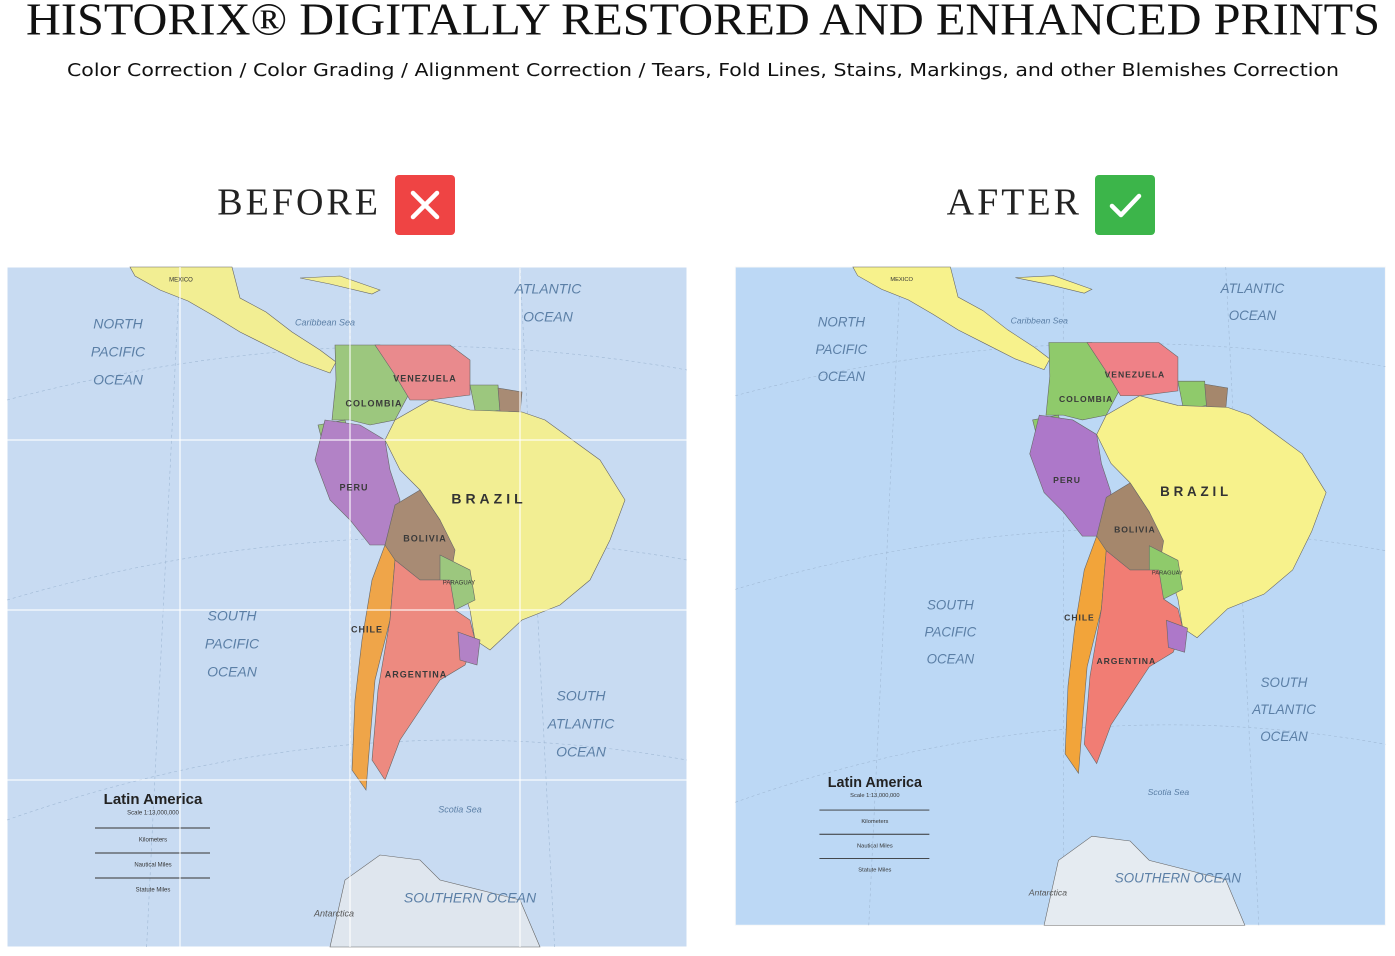  Describe the element at coordinates (1125, 205) in the screenshot. I see `after-badge` at that location.